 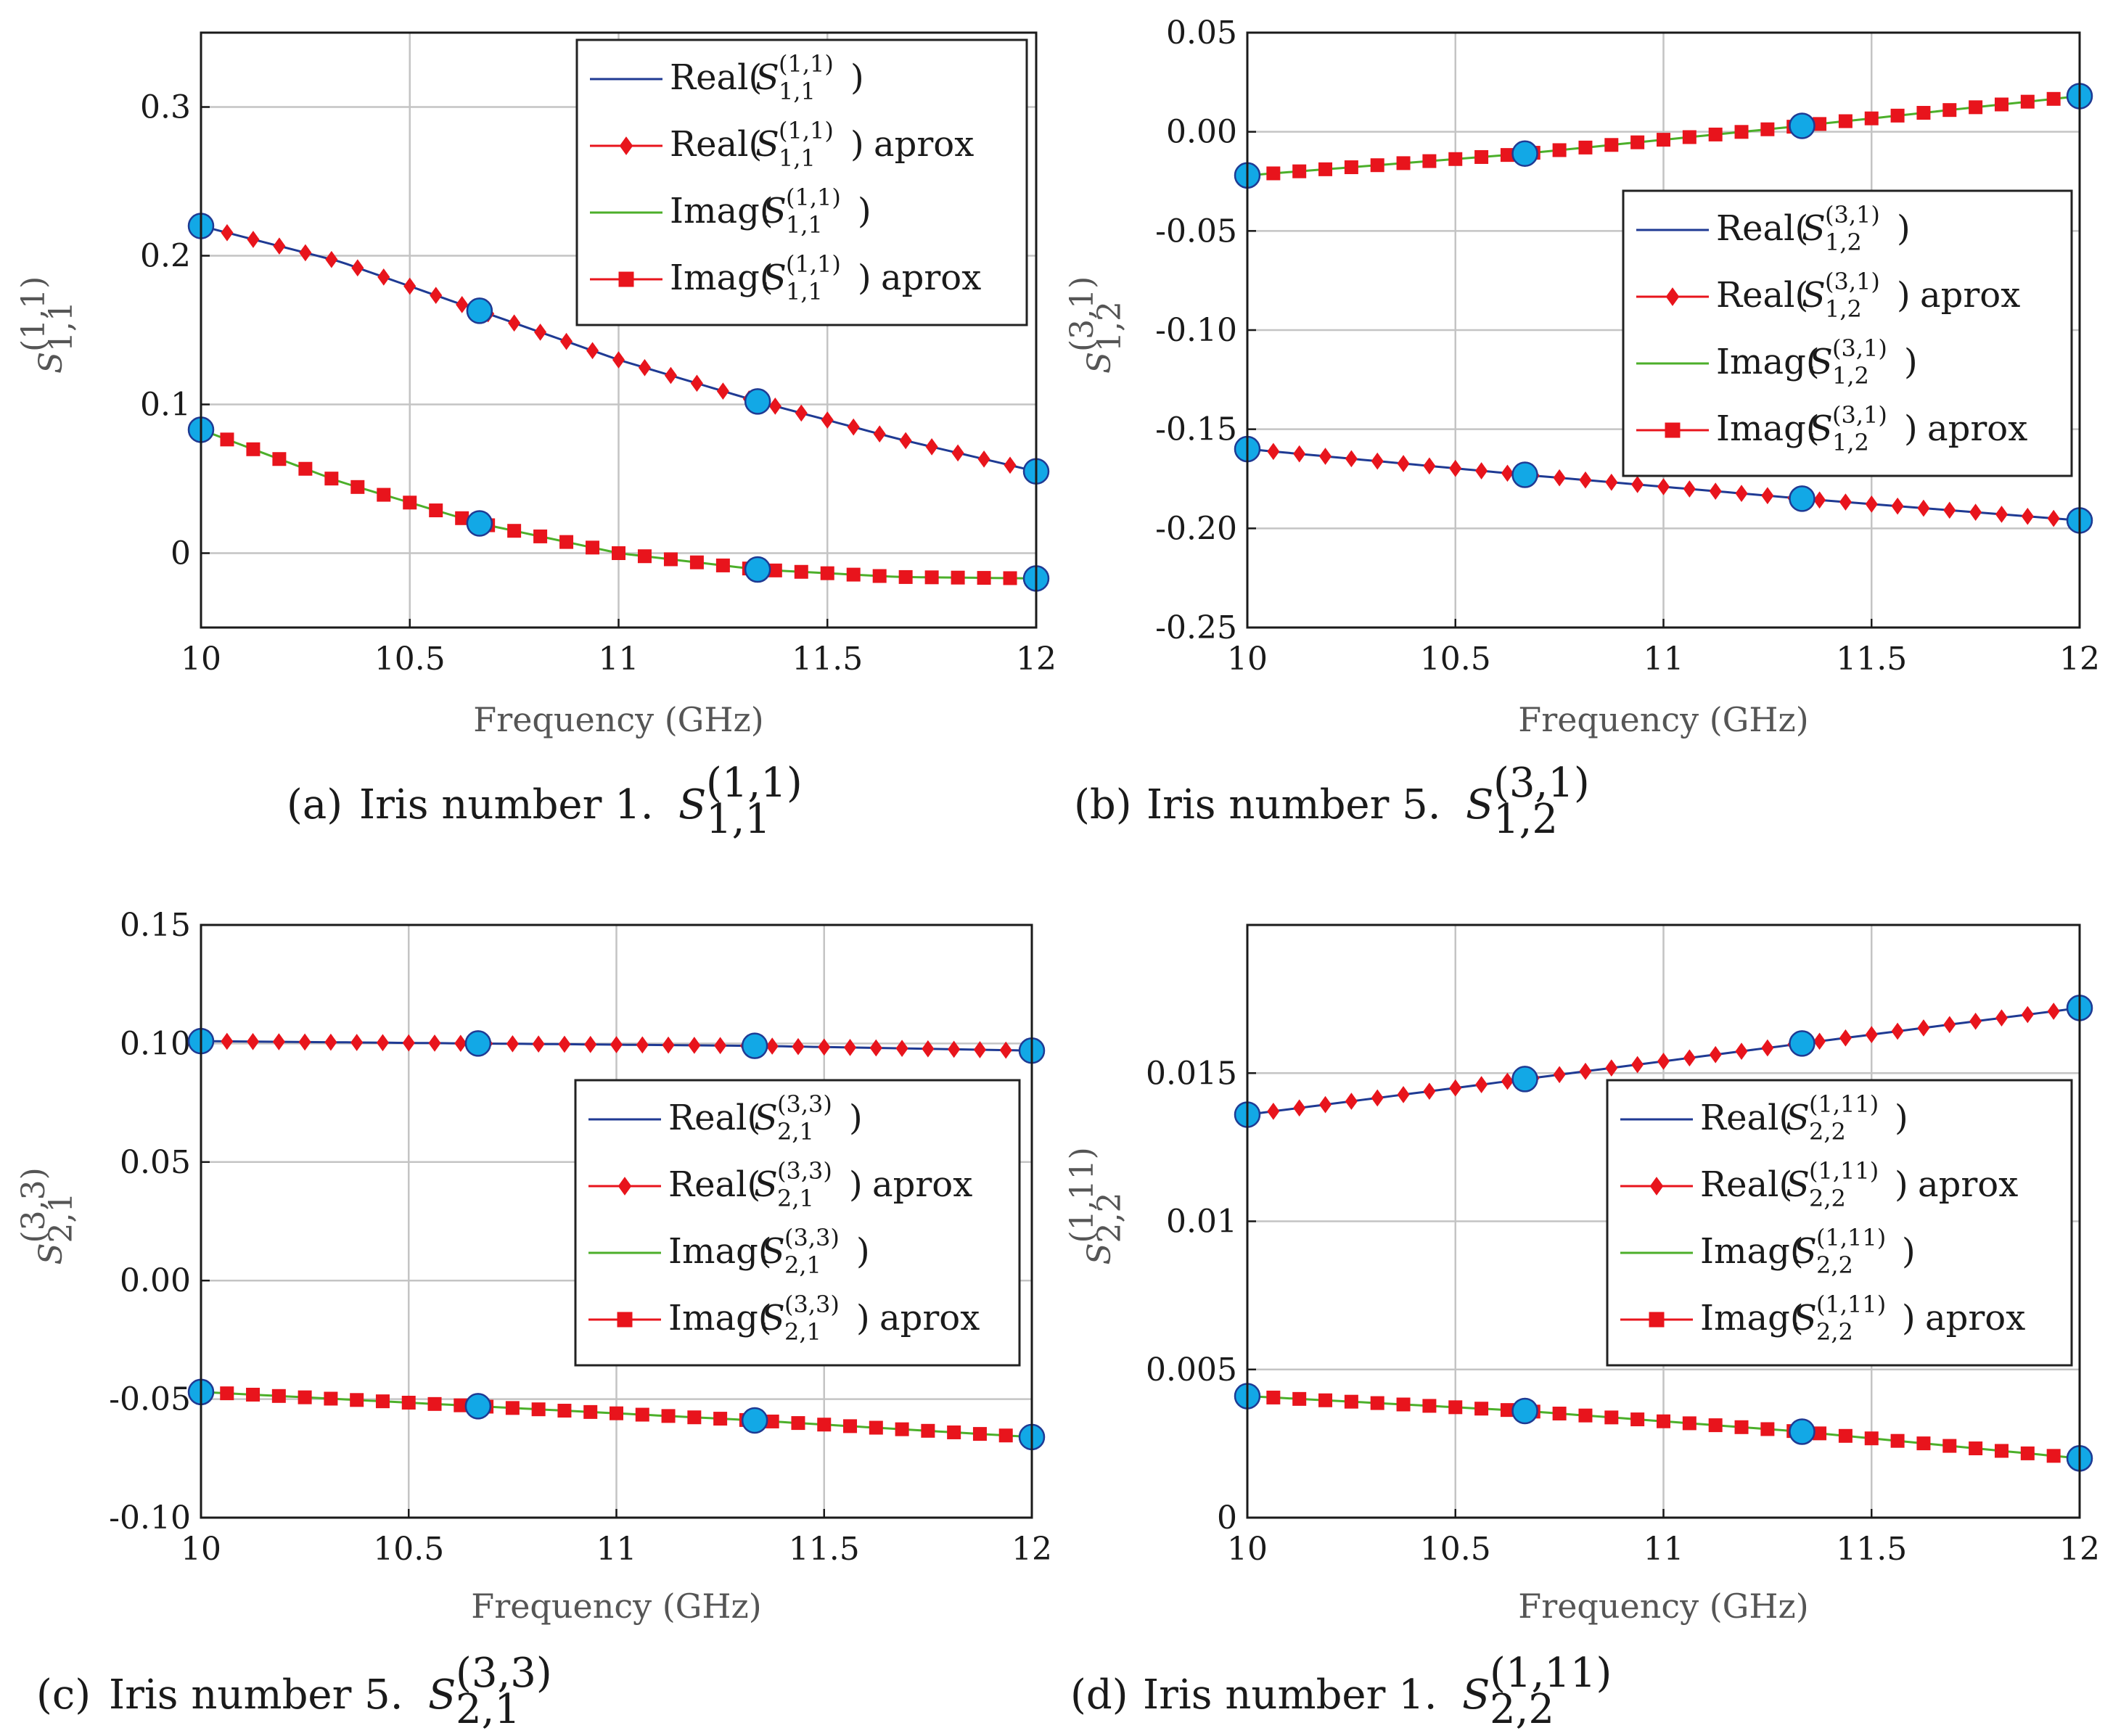 I want to click on caption-text: Iris number 1., so click(x=506, y=804).